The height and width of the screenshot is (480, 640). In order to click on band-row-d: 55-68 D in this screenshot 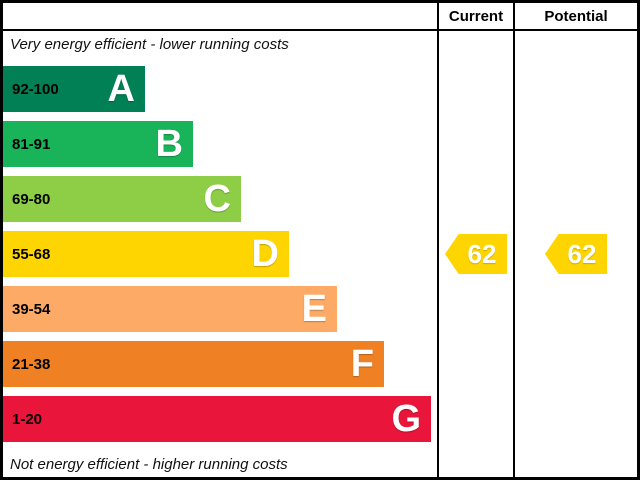, I will do `click(220, 254)`.